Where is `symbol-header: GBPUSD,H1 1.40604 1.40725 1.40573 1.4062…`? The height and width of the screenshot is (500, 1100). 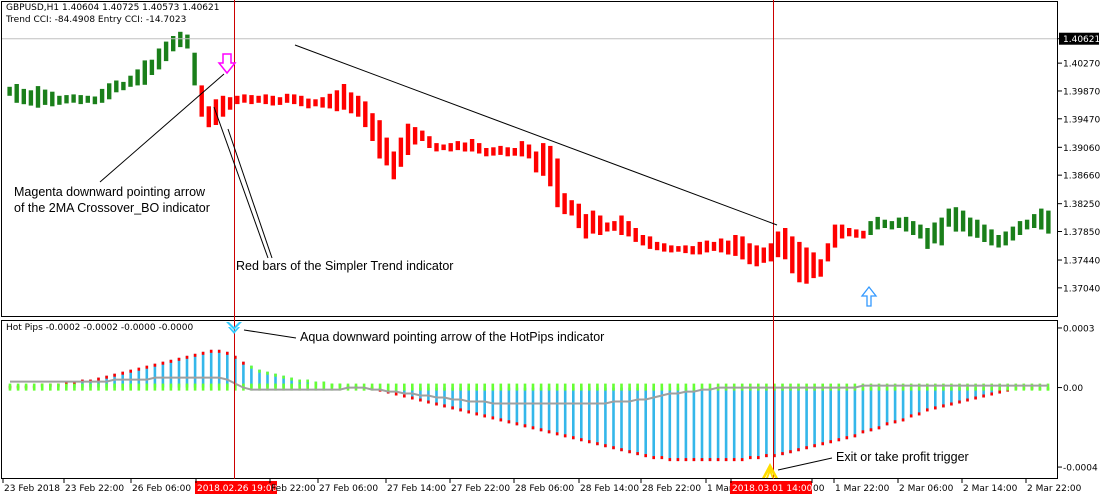
symbol-header: GBPUSD,H1 1.40604 1.40725 1.40573 1.4062… is located at coordinates (113, 8).